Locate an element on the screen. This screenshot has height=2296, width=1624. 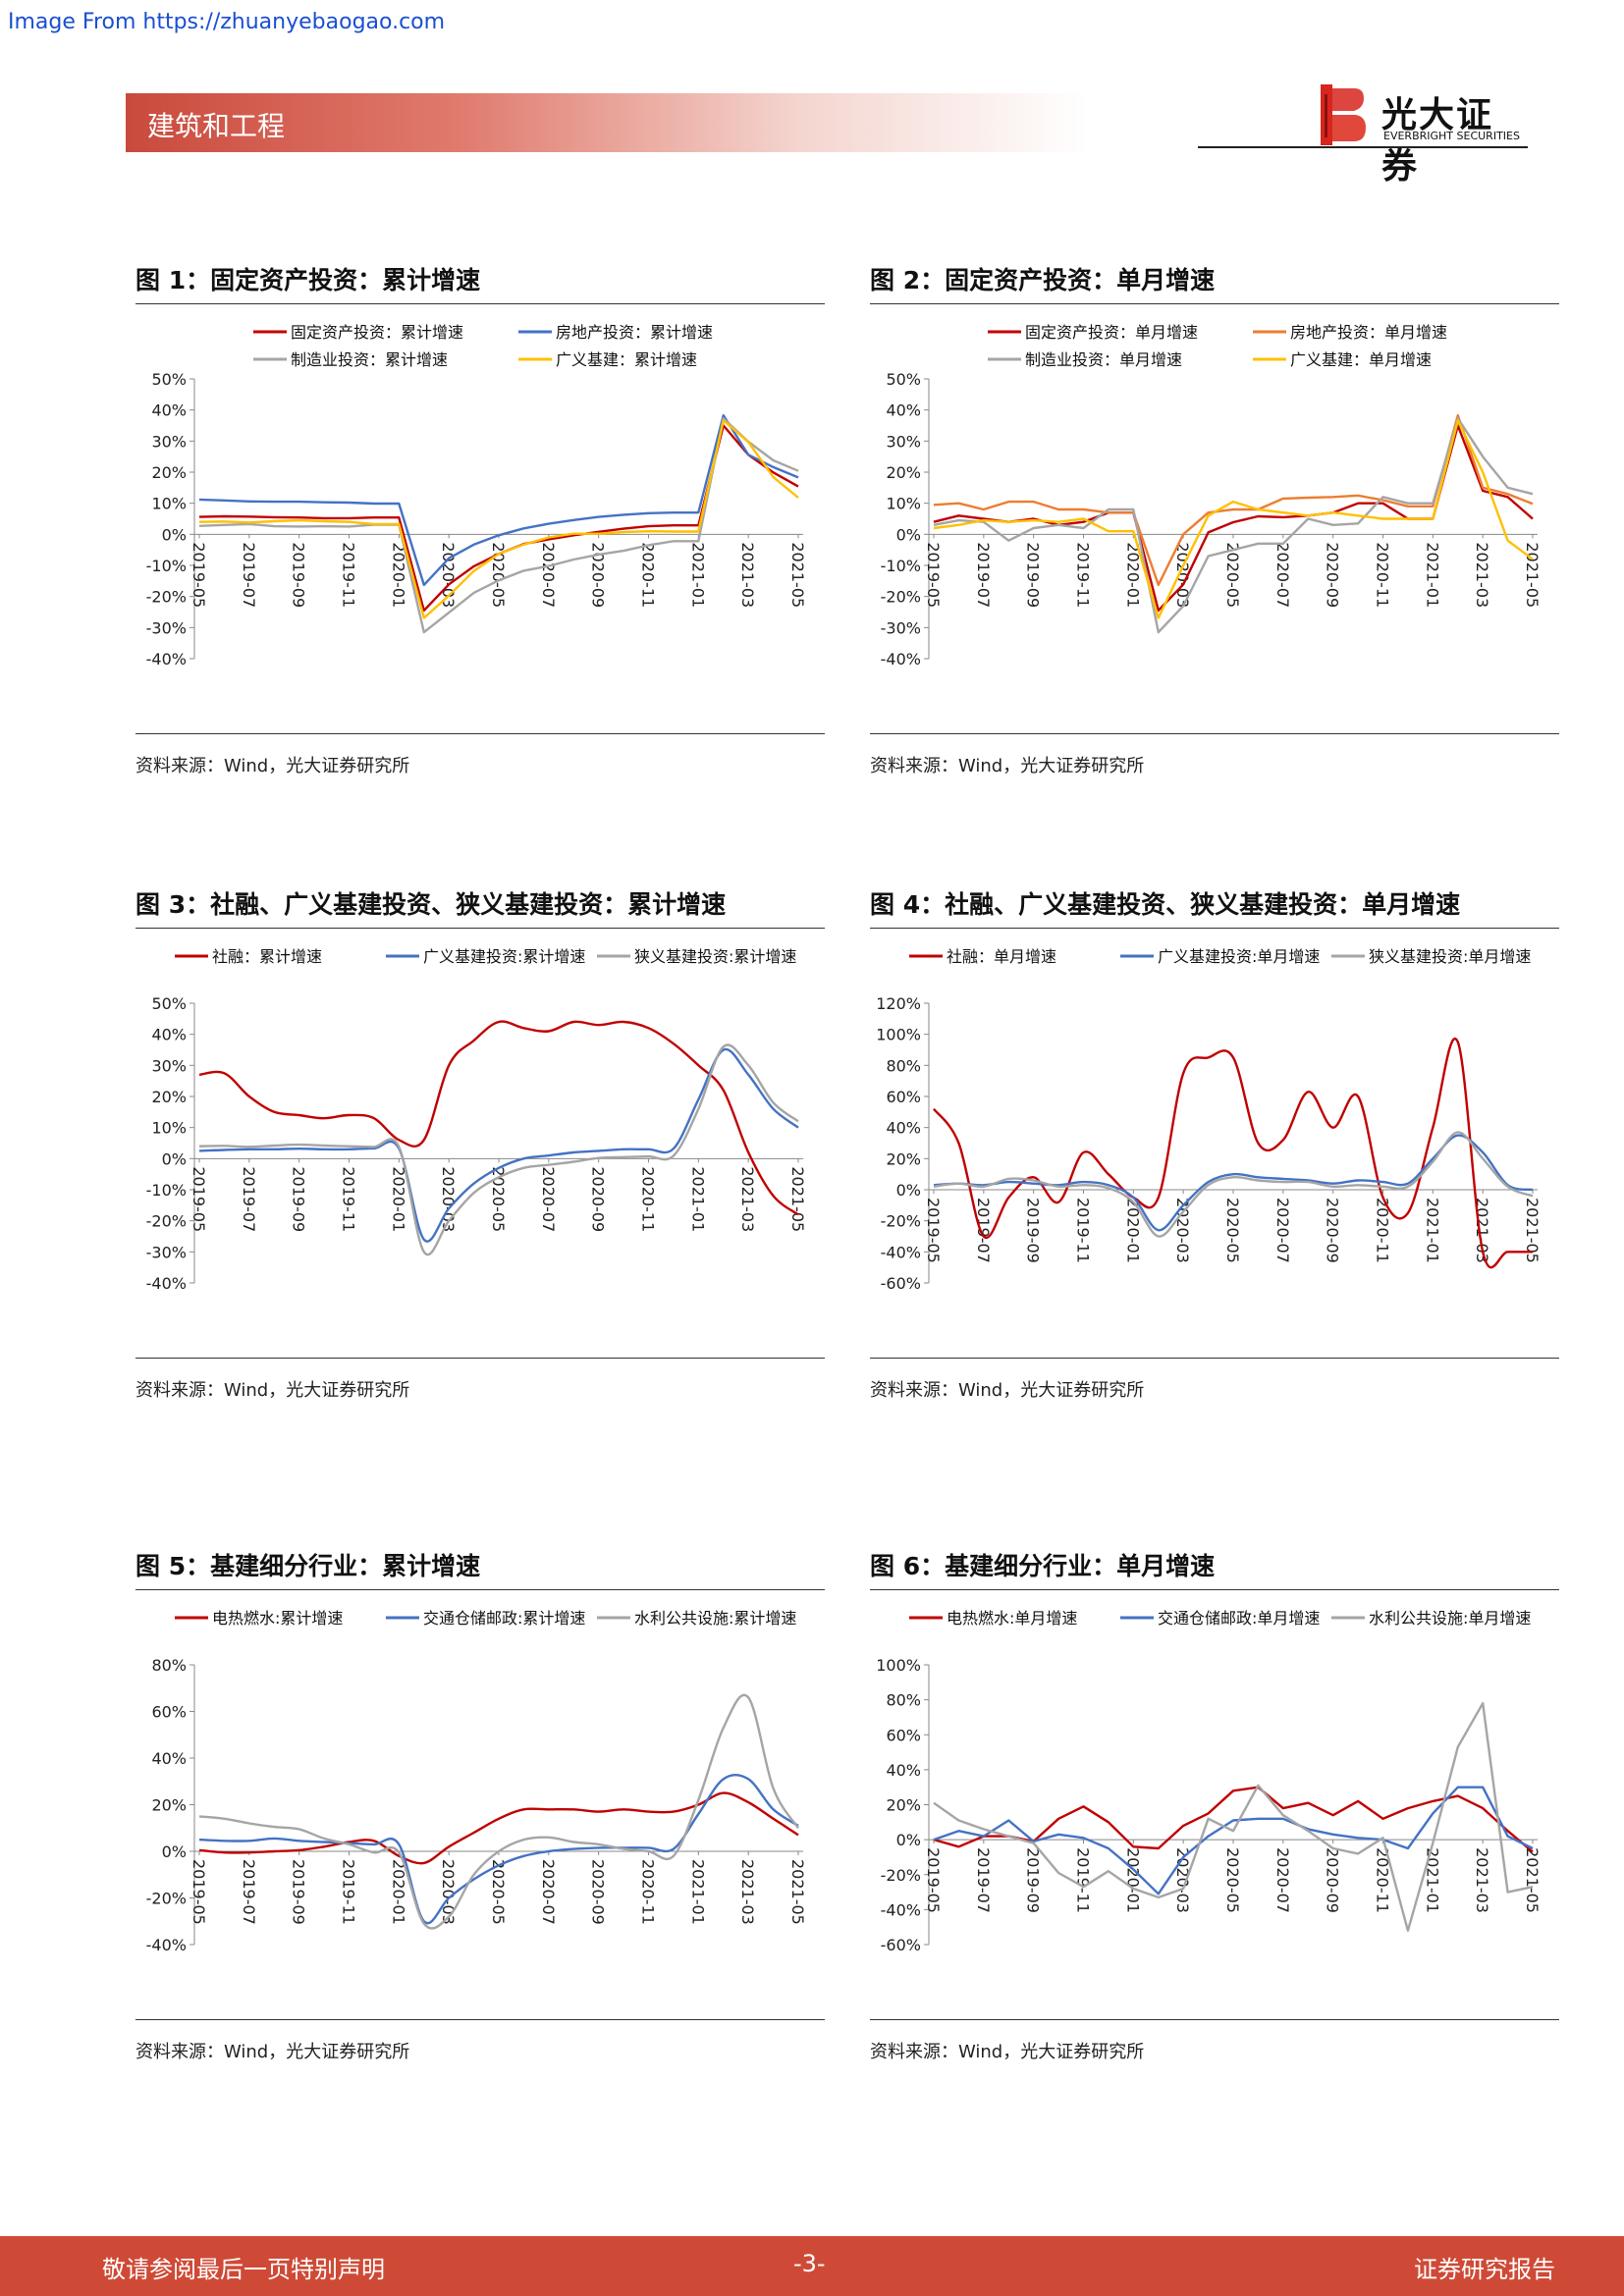
page-footer: 敬请参阅最后一页特别声明 -3- 证券研究报告 is located at coordinates (812, 2266).